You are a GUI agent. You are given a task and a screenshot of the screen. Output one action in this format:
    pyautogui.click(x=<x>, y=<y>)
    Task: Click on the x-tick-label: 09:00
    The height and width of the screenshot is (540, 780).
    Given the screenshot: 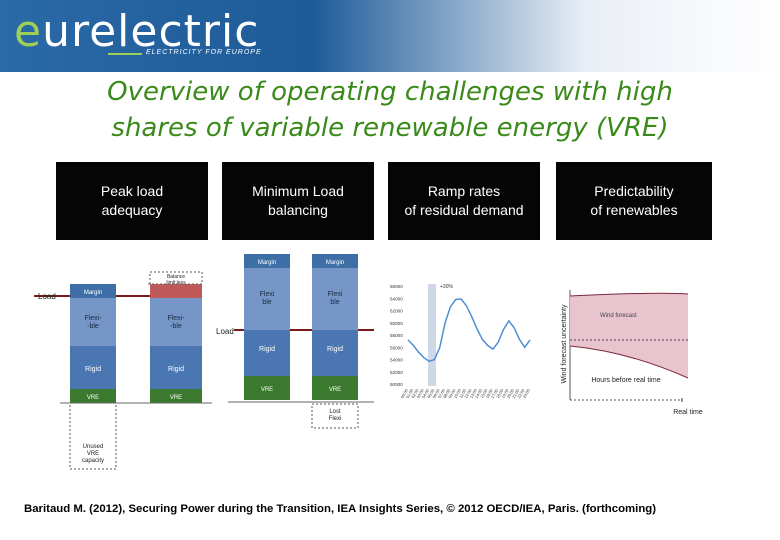 What is the action you would take?
    pyautogui.click(x=452, y=393)
    